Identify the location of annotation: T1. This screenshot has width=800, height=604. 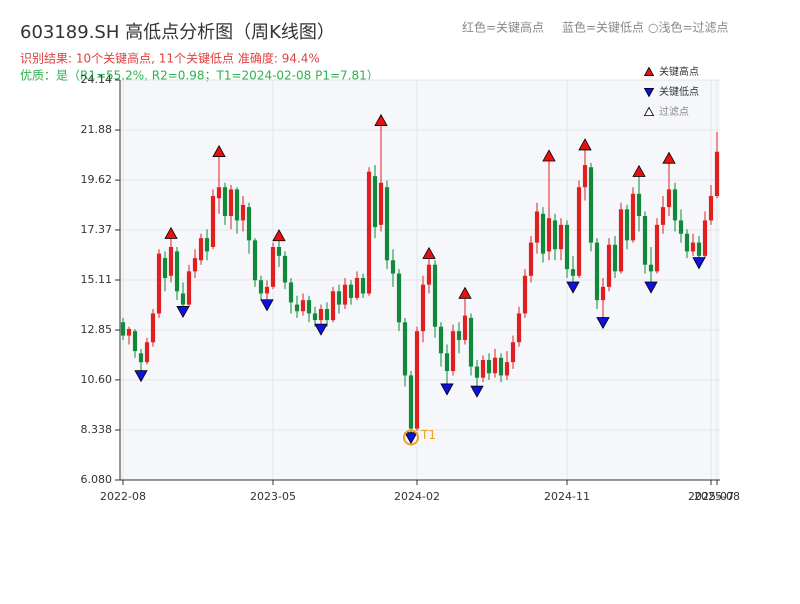
(428, 435).